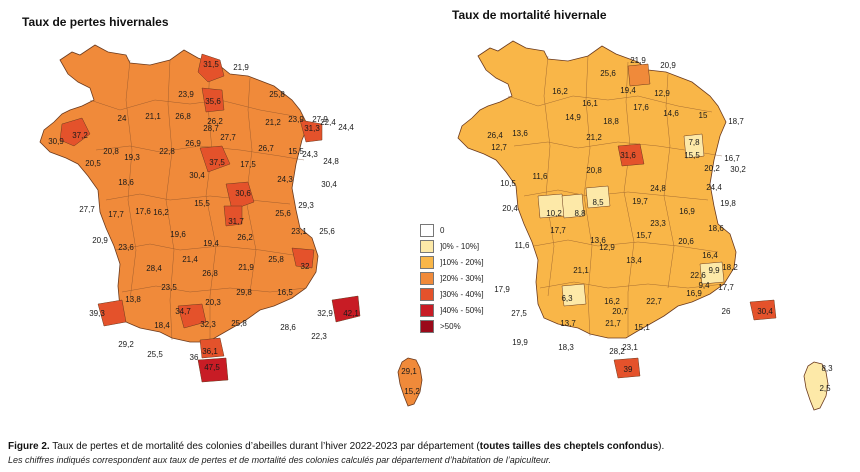 Image resolution: width=860 pixels, height=472 pixels. Describe the element at coordinates (306, 205) in the screenshot. I see `losses-department-value: 29,3` at that location.